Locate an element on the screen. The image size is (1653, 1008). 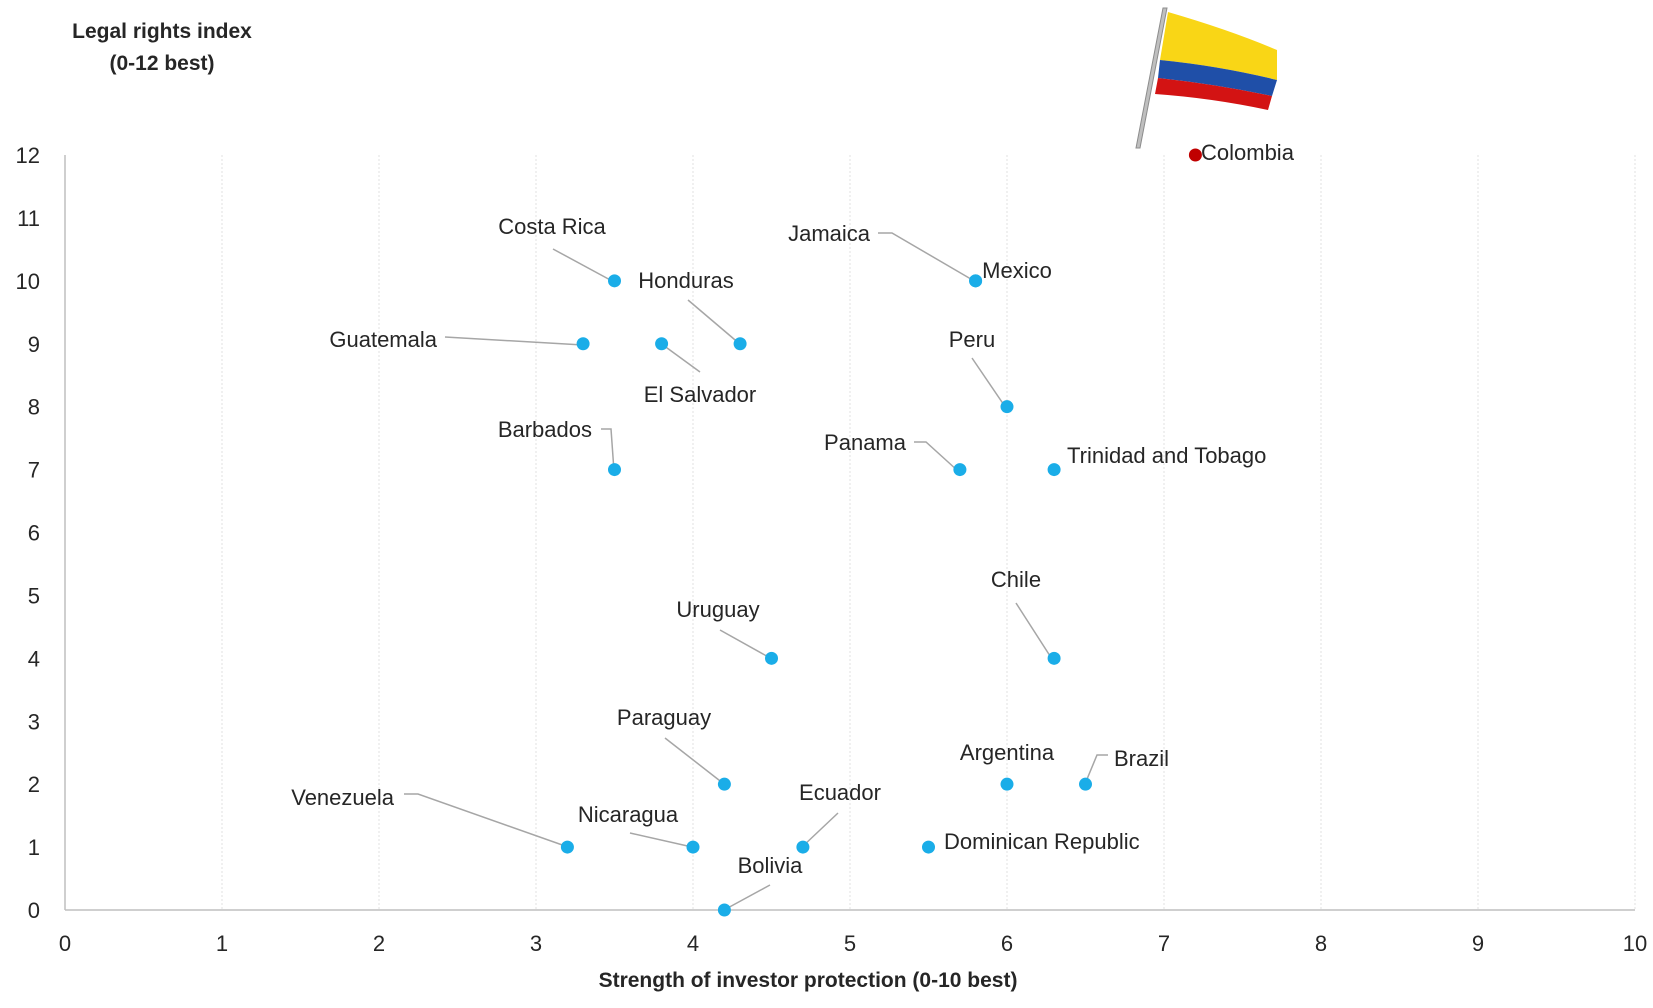
x-tick-labels: 0 1 2 3 4 5 6 7 8 9 10 is located at coordinates (853, 943).